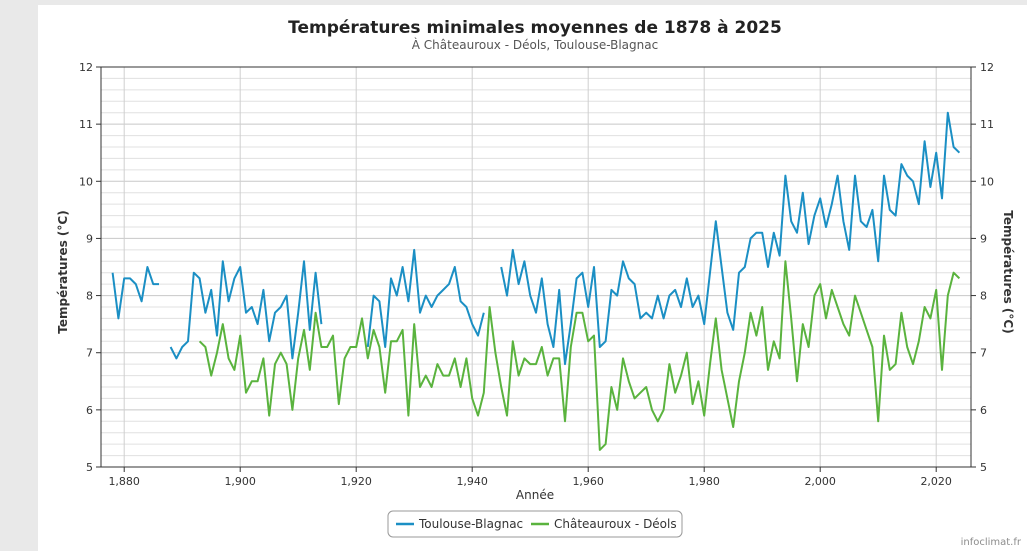  Describe the element at coordinates (535, 44) in the screenshot. I see `chart-subtitle: À Châteauroux - Déols, Toulouse-Blagnac` at that location.